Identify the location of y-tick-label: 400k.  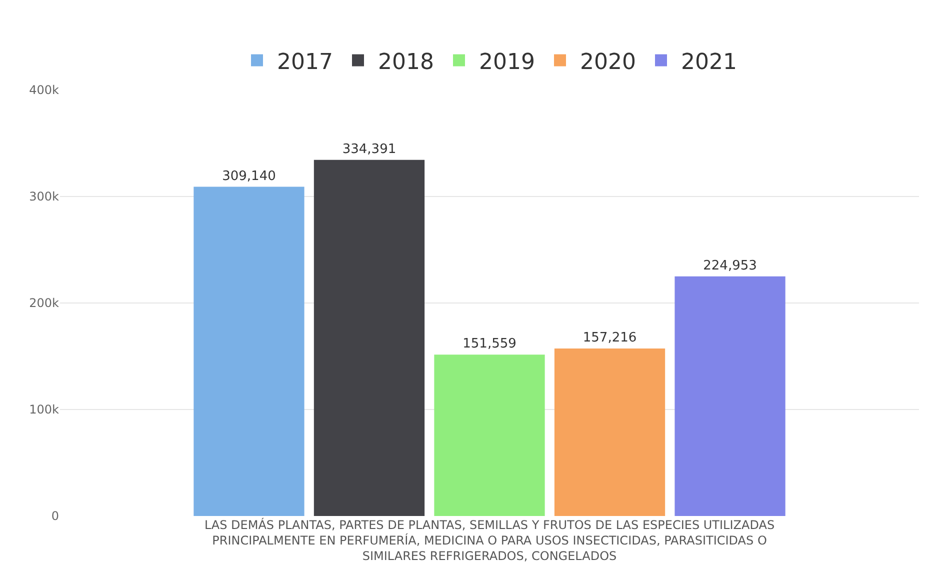
(44, 90).